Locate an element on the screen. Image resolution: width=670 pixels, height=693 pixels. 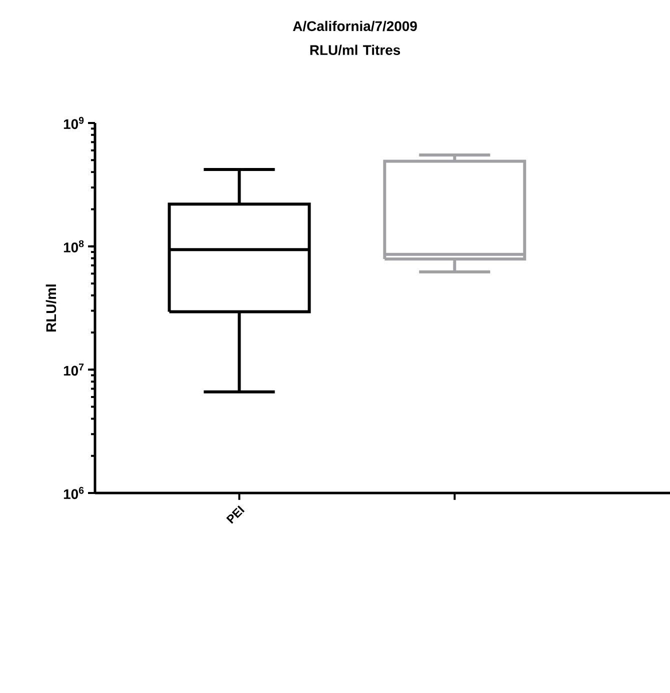
chart-title: A/California/7/2009 RLU/ml Titres is located at coordinates (354, 38).